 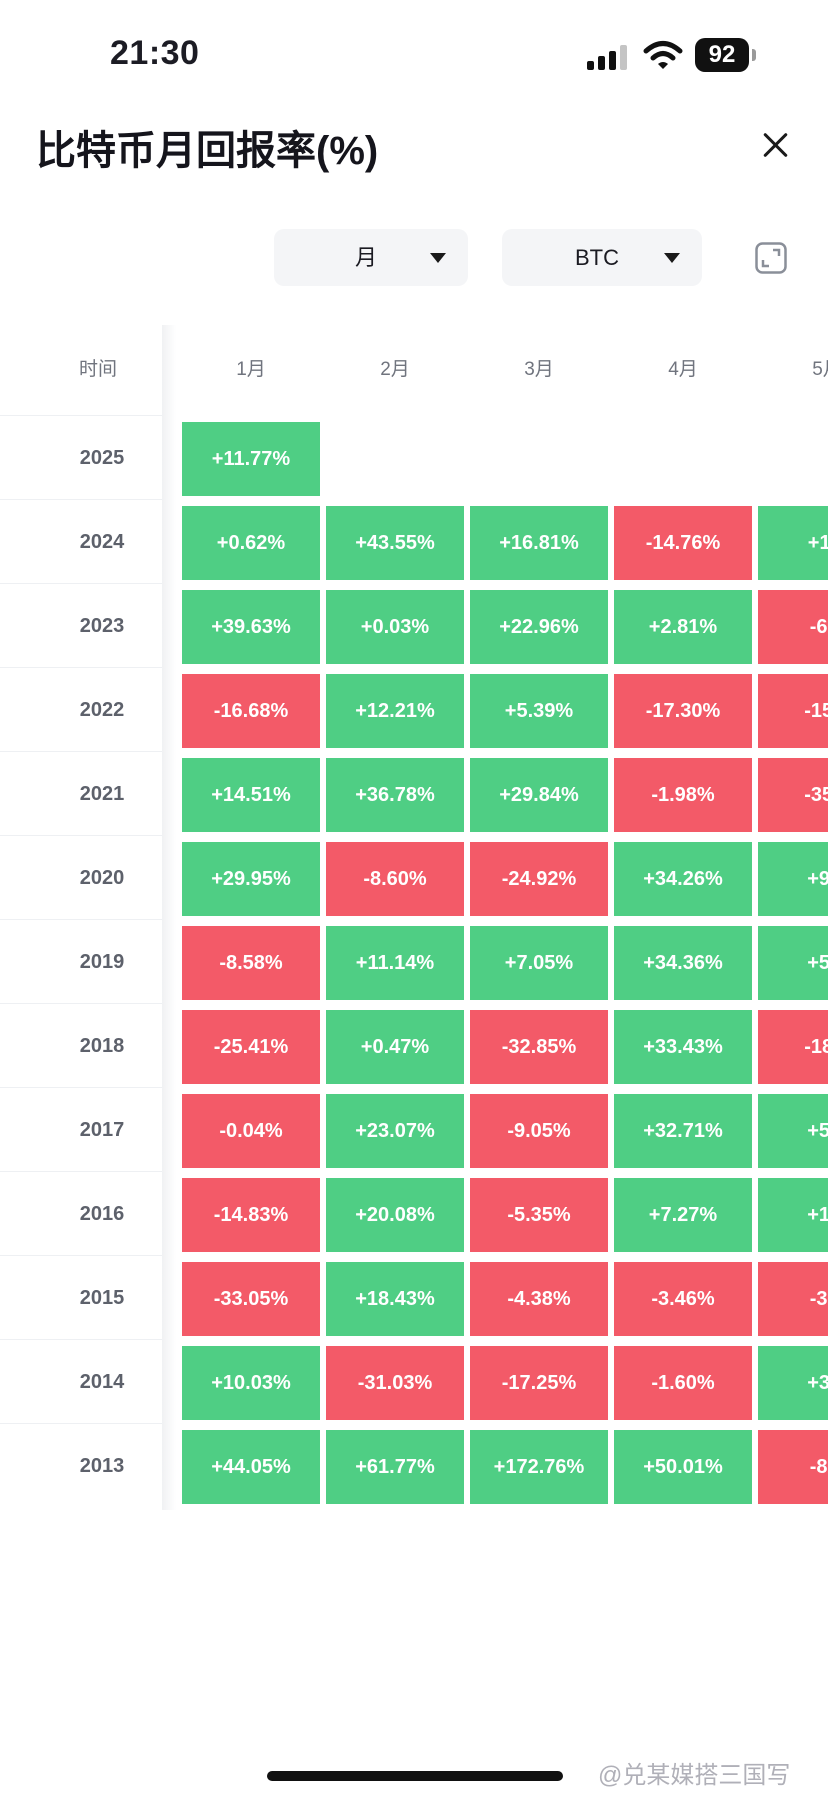 I want to click on year-row: 2018, so click(x=81, y=1045).